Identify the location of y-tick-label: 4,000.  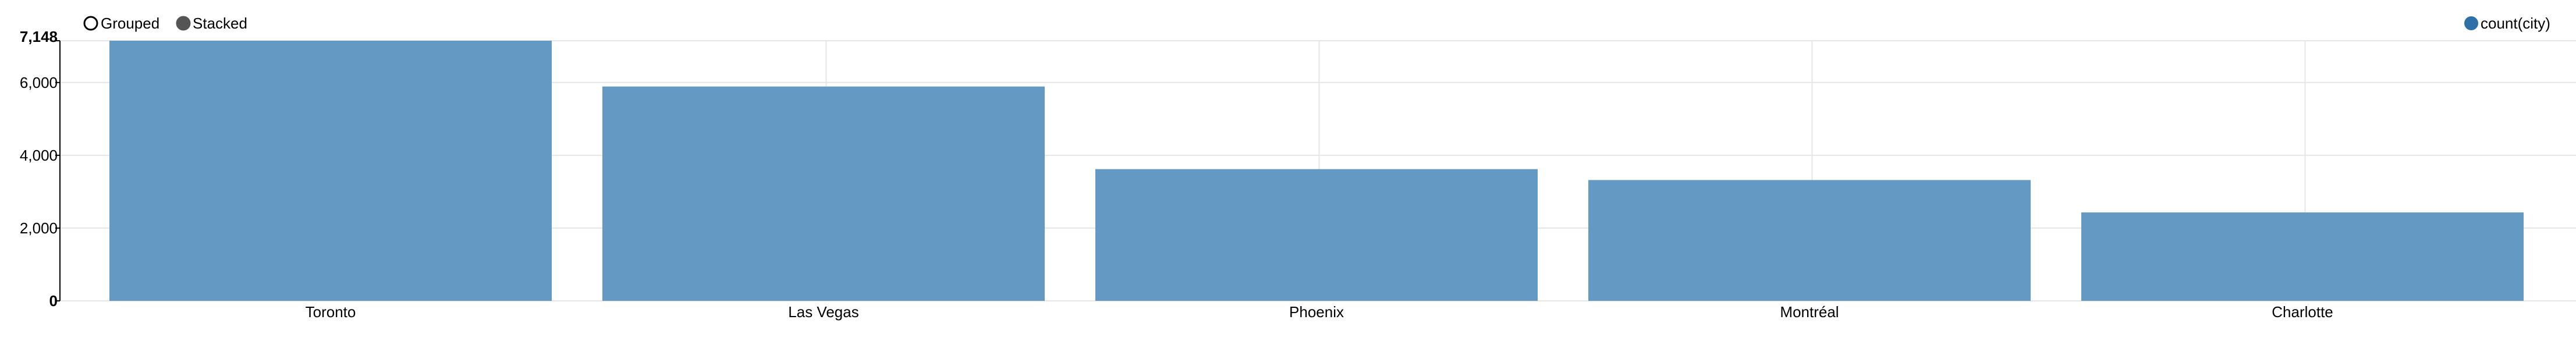
(39, 155).